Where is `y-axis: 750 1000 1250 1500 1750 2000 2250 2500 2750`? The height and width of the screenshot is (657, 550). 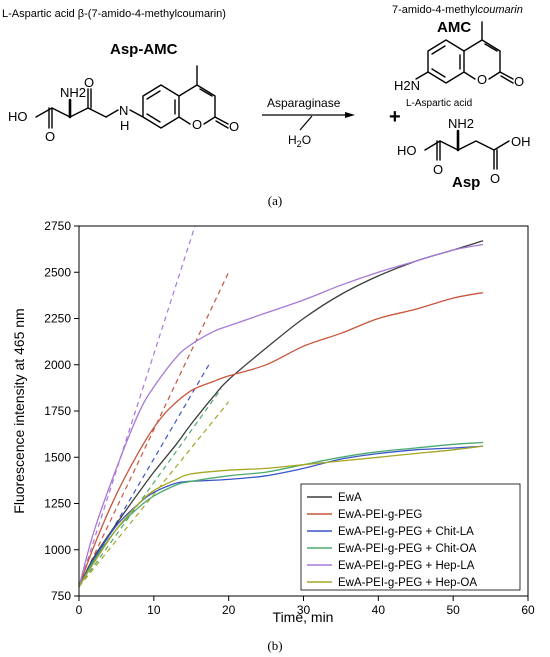
y-axis: 750 1000 1250 1500 1750 2000 2250 2500 2750 is located at coordinates (61, 411).